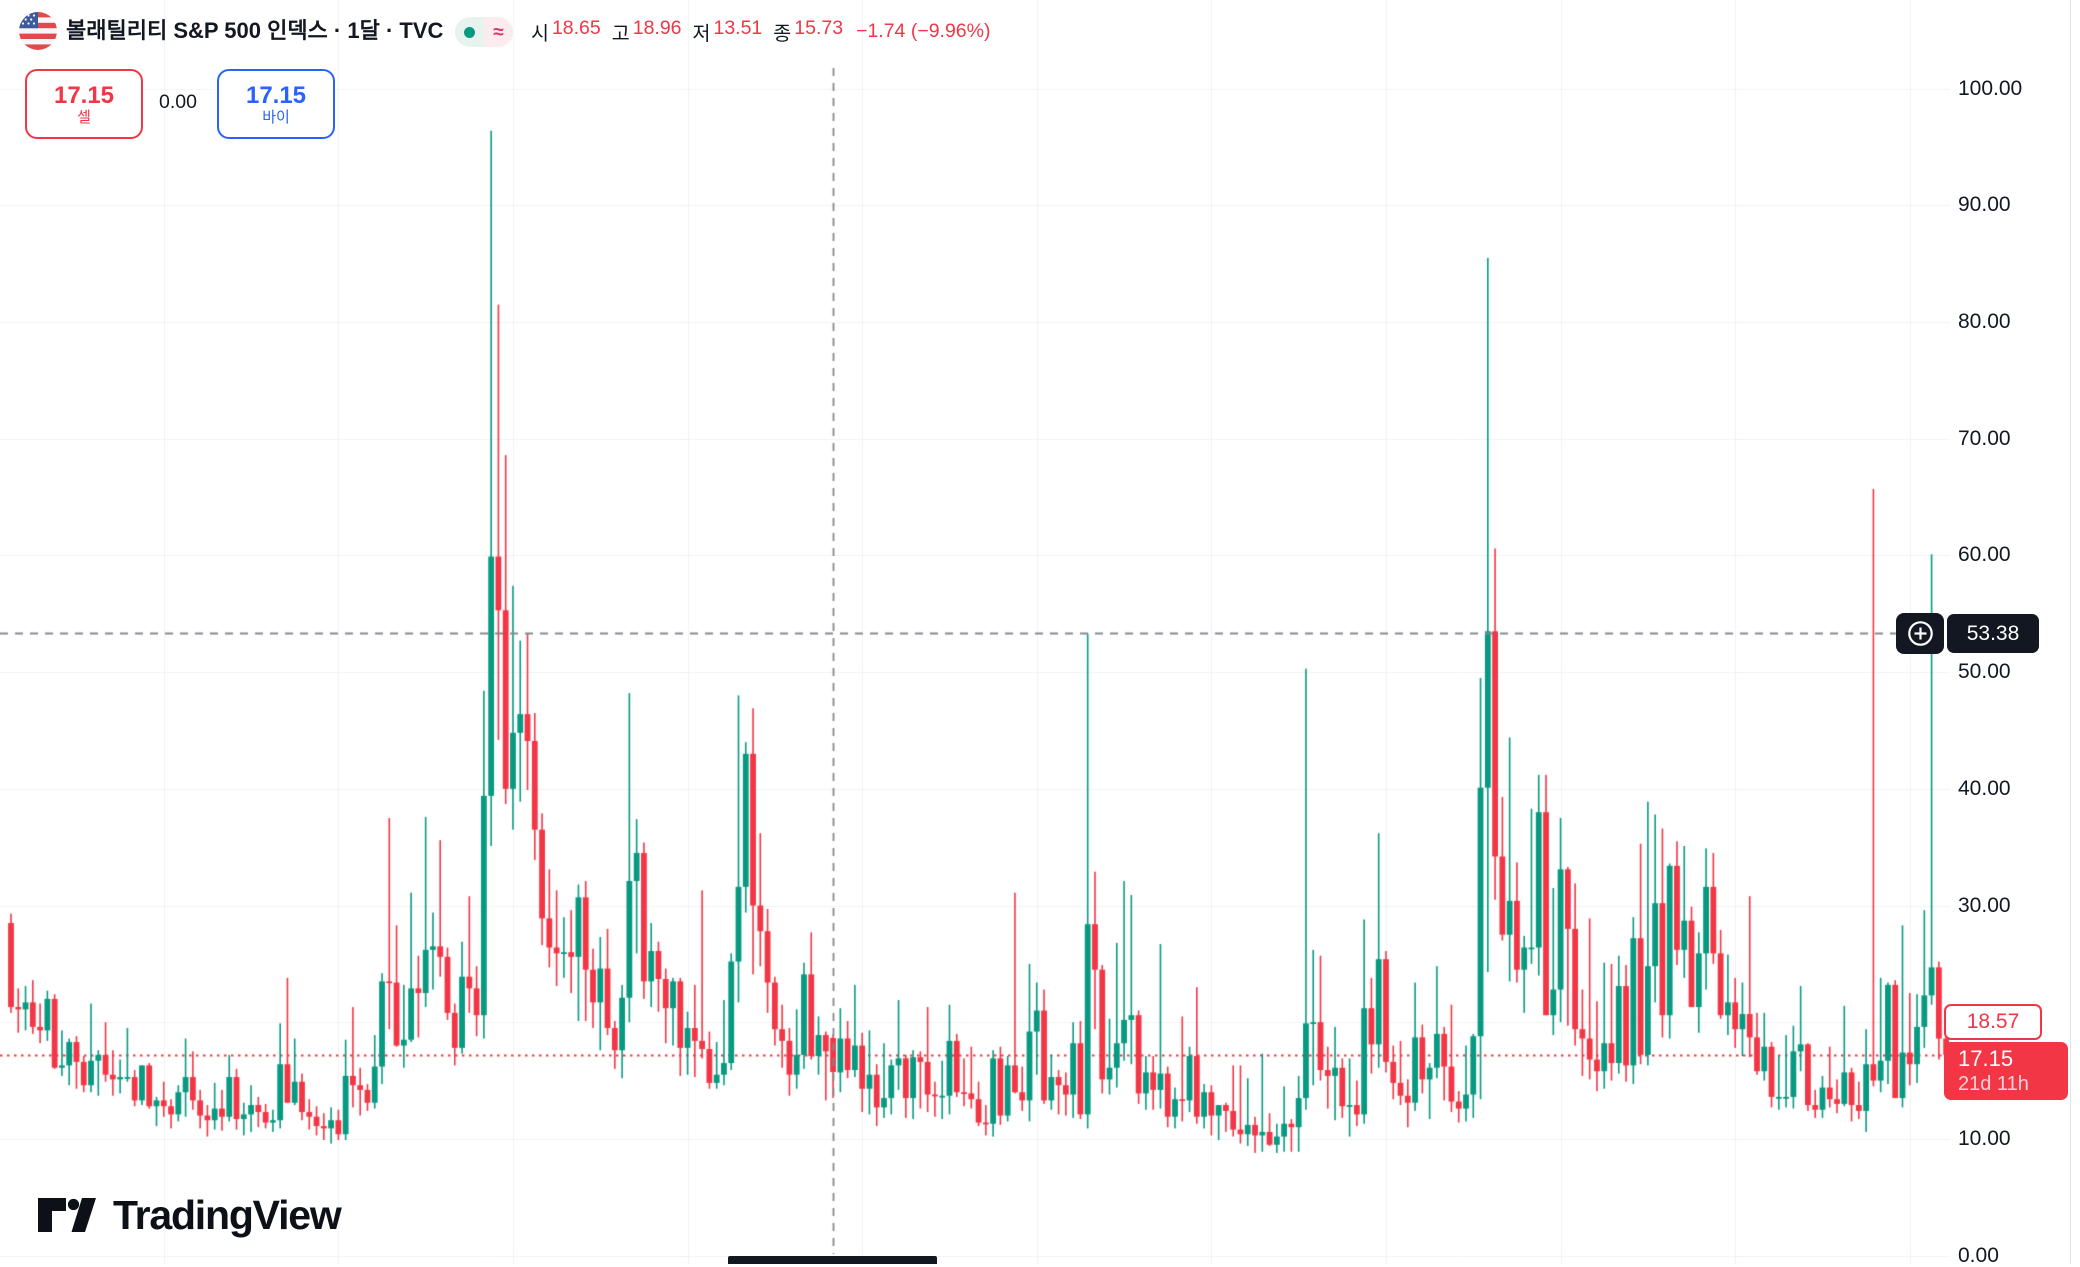  Describe the element at coordinates (832, 1260) in the screenshot. I see `crosshair-date-badge` at that location.